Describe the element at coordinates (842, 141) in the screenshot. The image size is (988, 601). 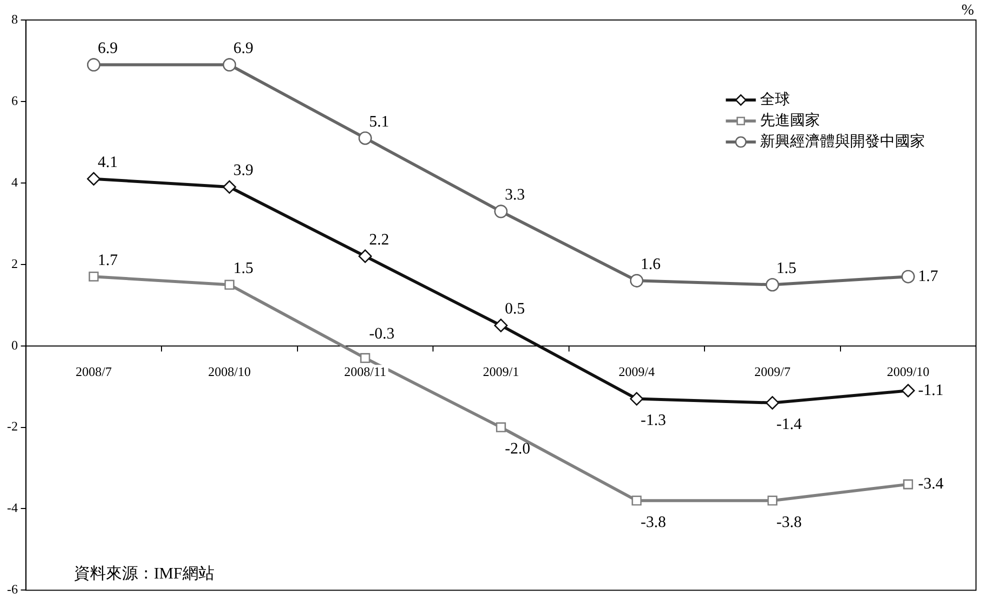
I see `legend-label: 新興經濟體與開發中國家` at that location.